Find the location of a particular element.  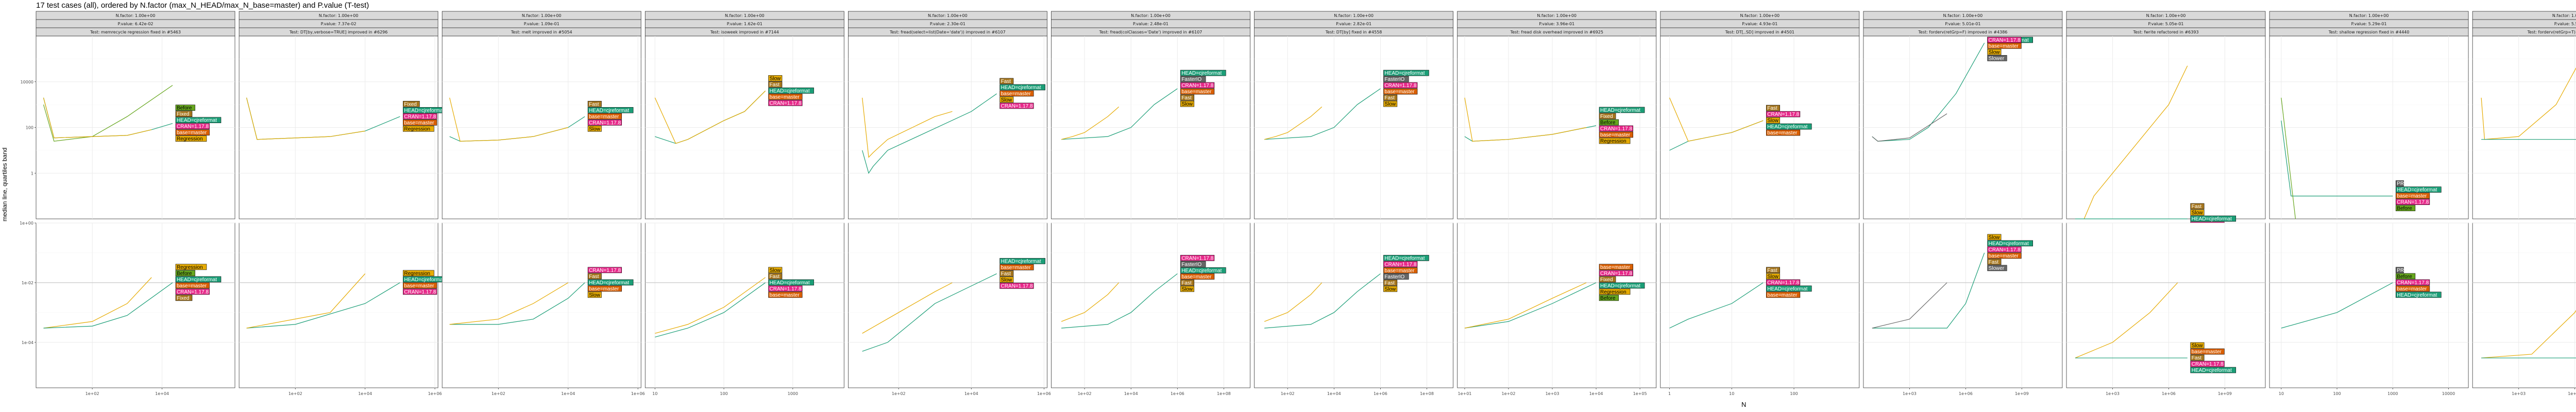

x-tick-label: 1e+04 is located at coordinates (1596, 393).